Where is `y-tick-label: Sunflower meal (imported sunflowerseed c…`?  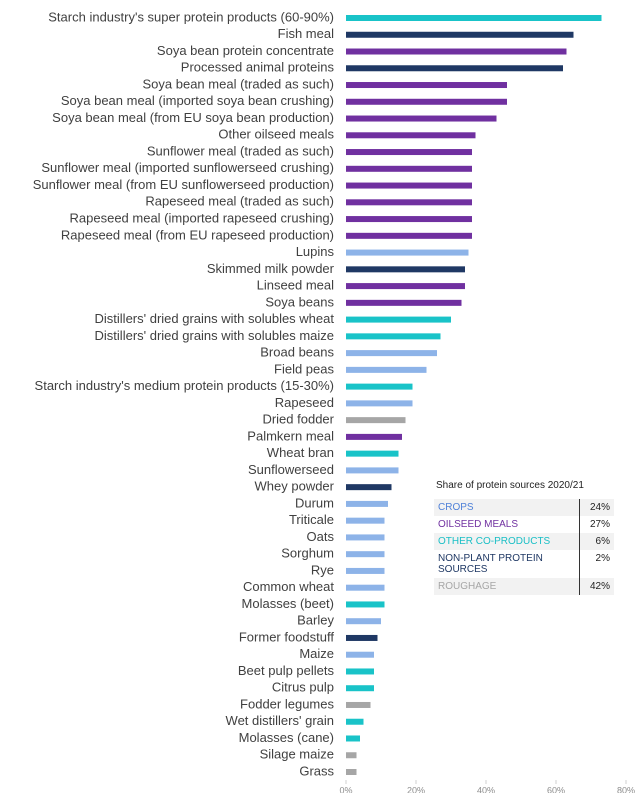 y-tick-label: Sunflower meal (imported sunflowerseed c… is located at coordinates (187, 167).